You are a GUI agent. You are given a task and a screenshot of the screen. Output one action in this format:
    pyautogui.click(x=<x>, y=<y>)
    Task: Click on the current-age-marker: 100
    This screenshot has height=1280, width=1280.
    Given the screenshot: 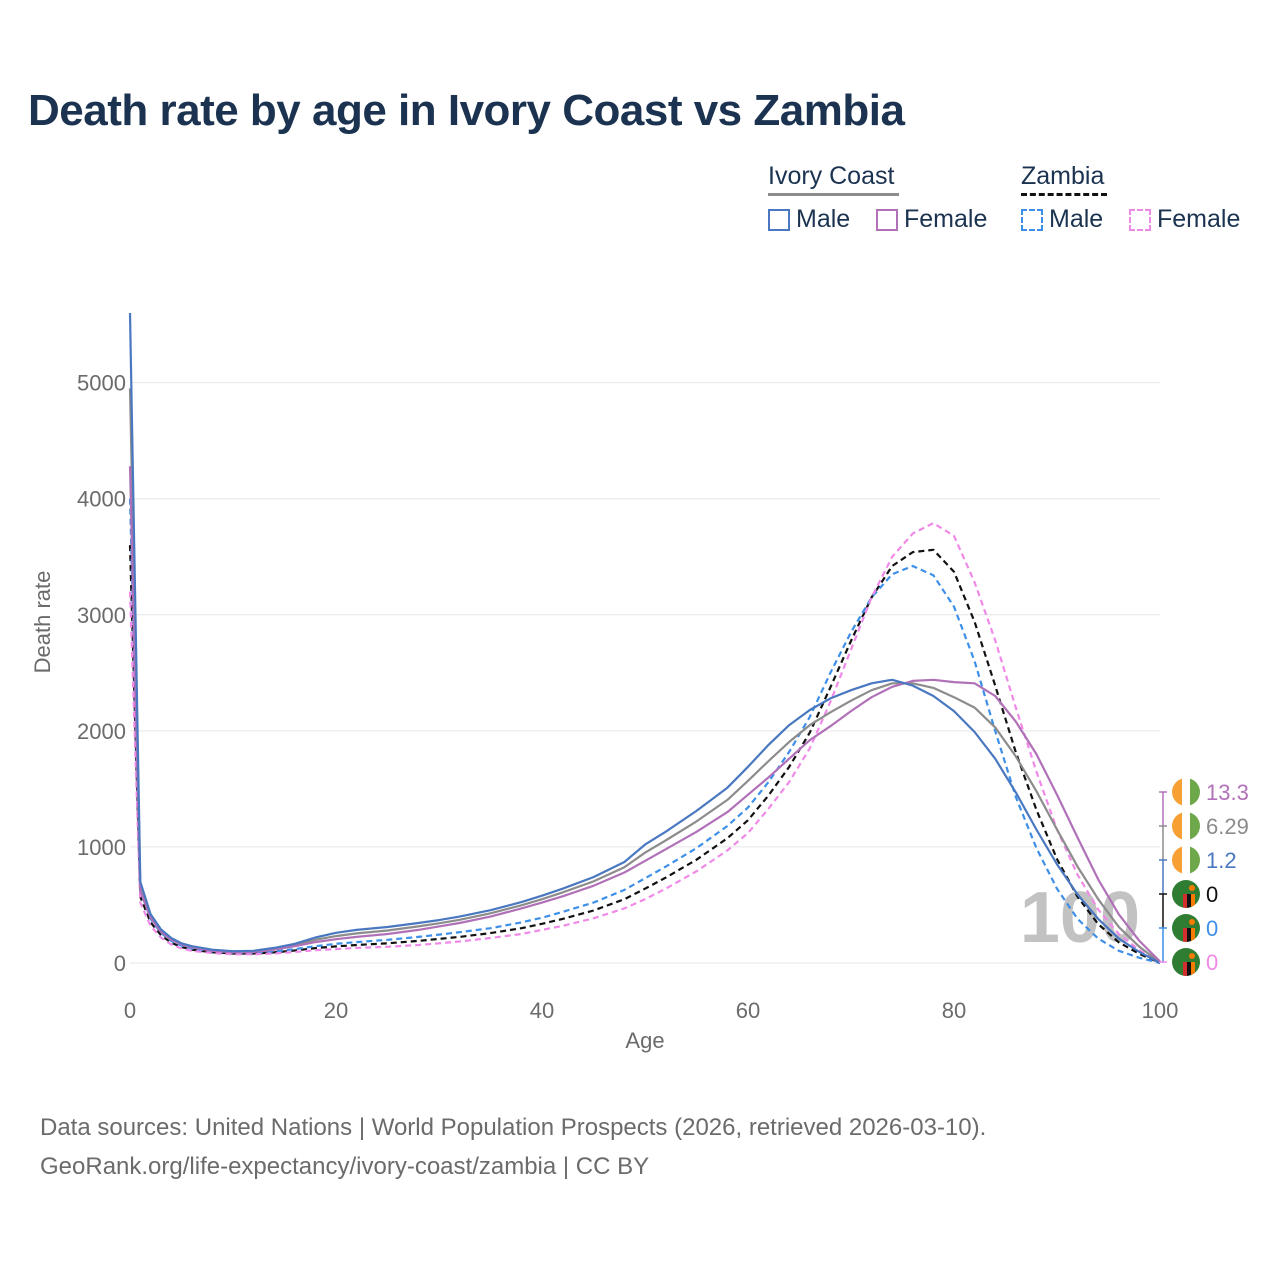 What is the action you would take?
    pyautogui.click(x=1080, y=918)
    